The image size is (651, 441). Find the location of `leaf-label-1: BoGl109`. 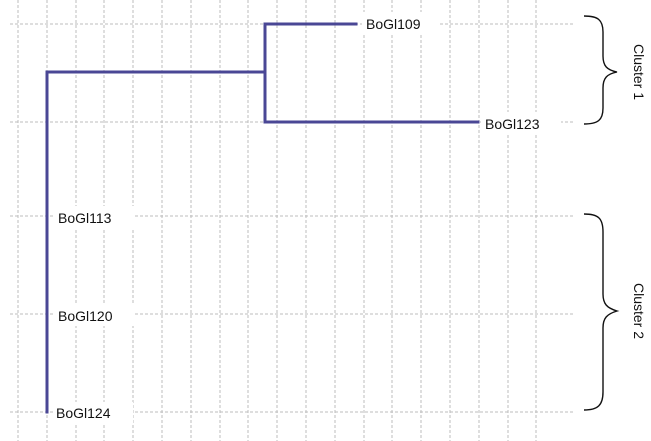

leaf-label-1: BoGl109 is located at coordinates (393, 24).